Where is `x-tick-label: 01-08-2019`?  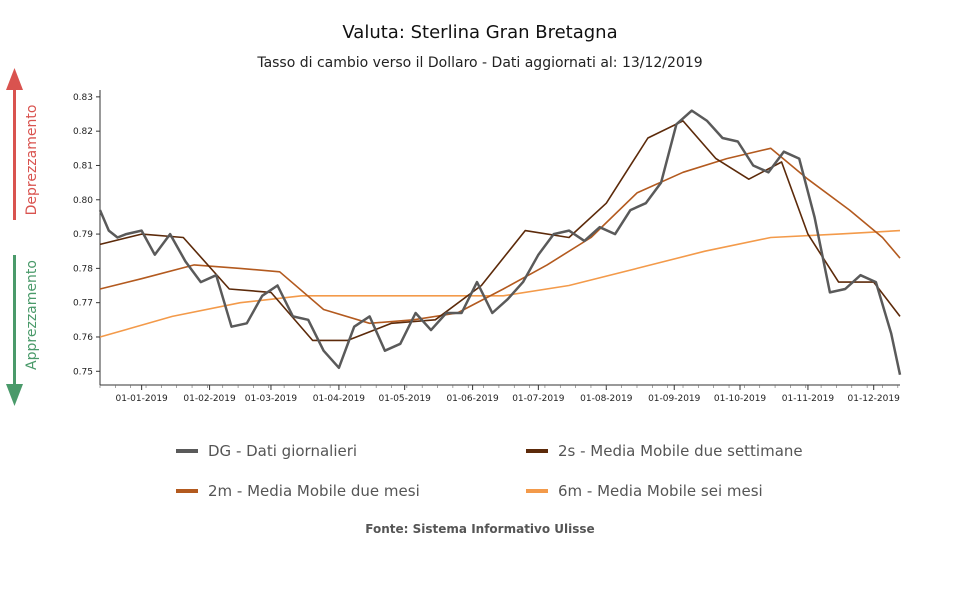 x-tick-label: 01-08-2019 is located at coordinates (606, 399).